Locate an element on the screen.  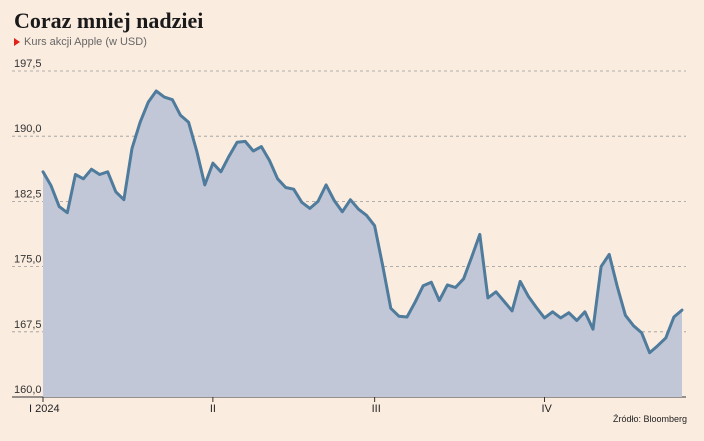
x-tick-label: III is located at coordinates (376, 409).